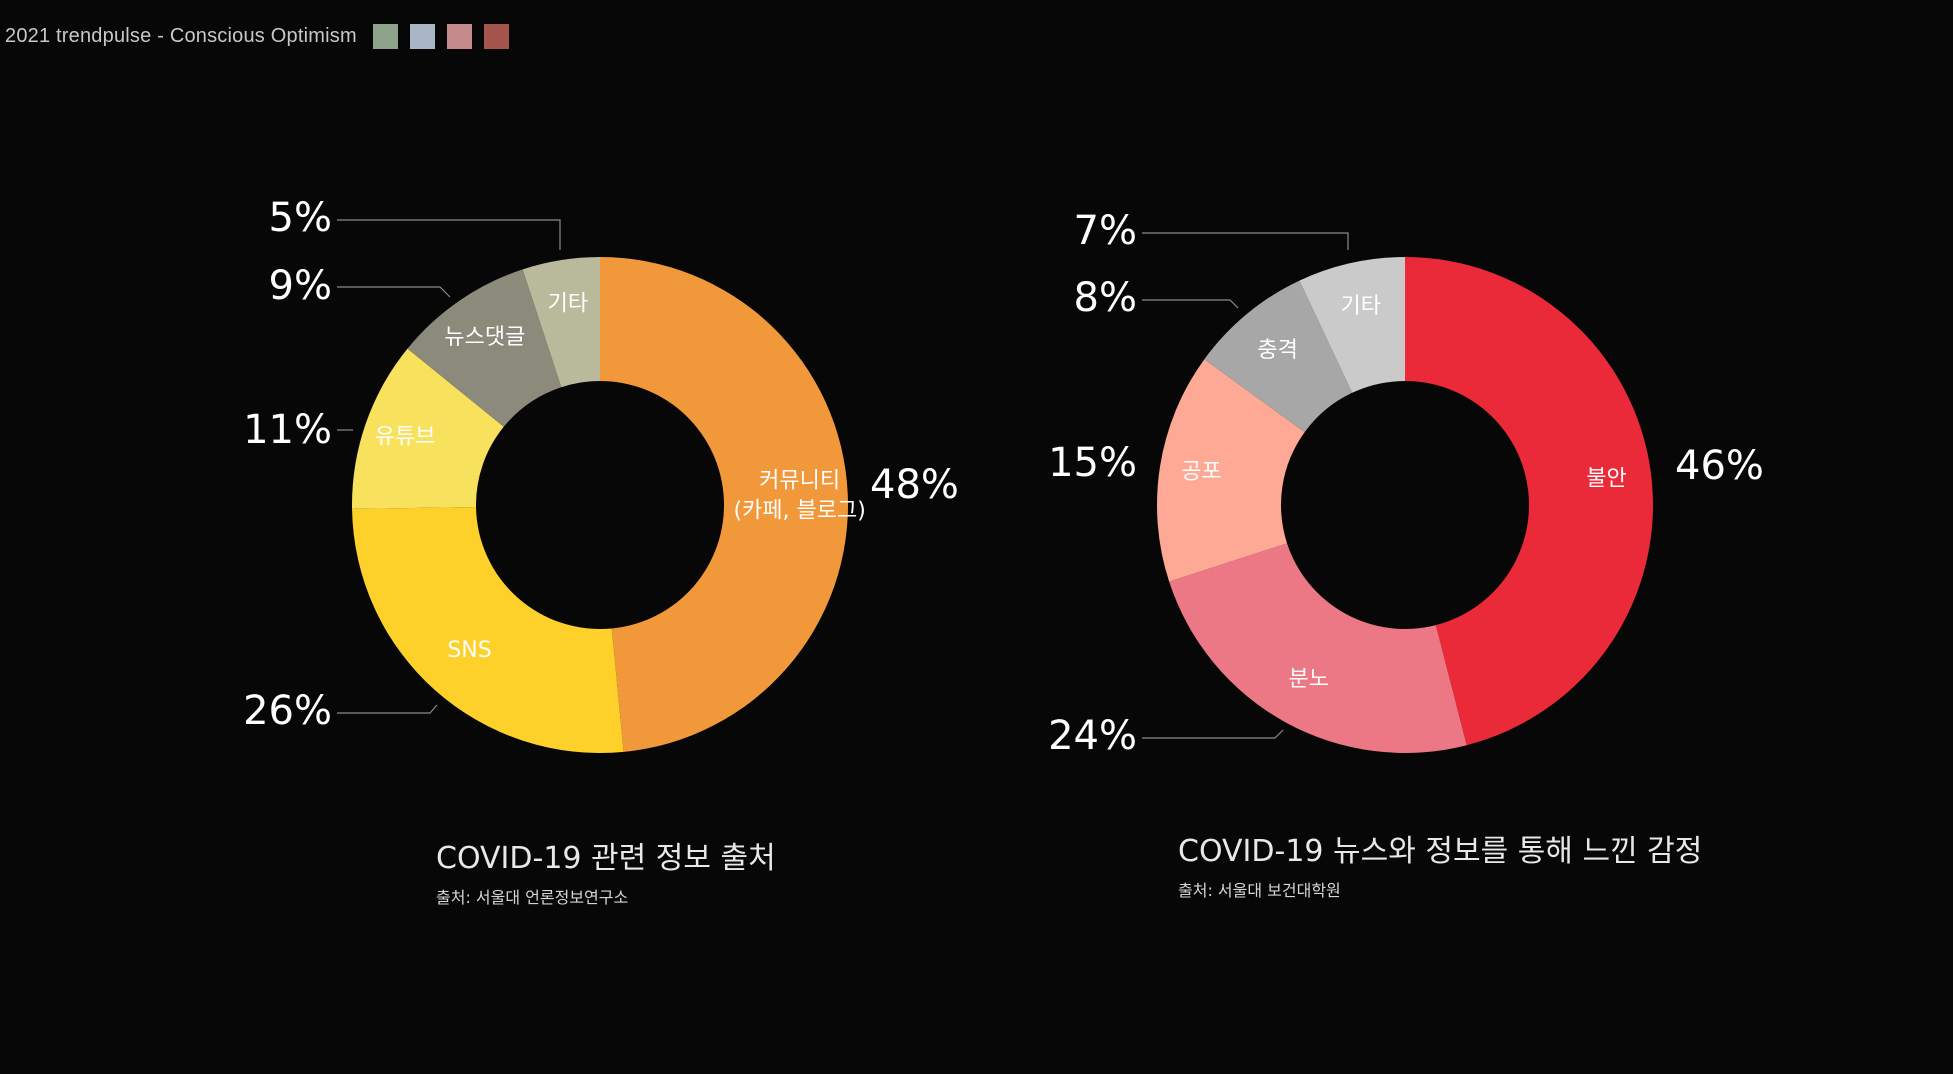 The width and height of the screenshot is (1953, 1074). Describe the element at coordinates (1440, 851) in the screenshot. I see `chart-title: COVID-19 뉴스와 정보를 통해 느낀 감정` at that location.